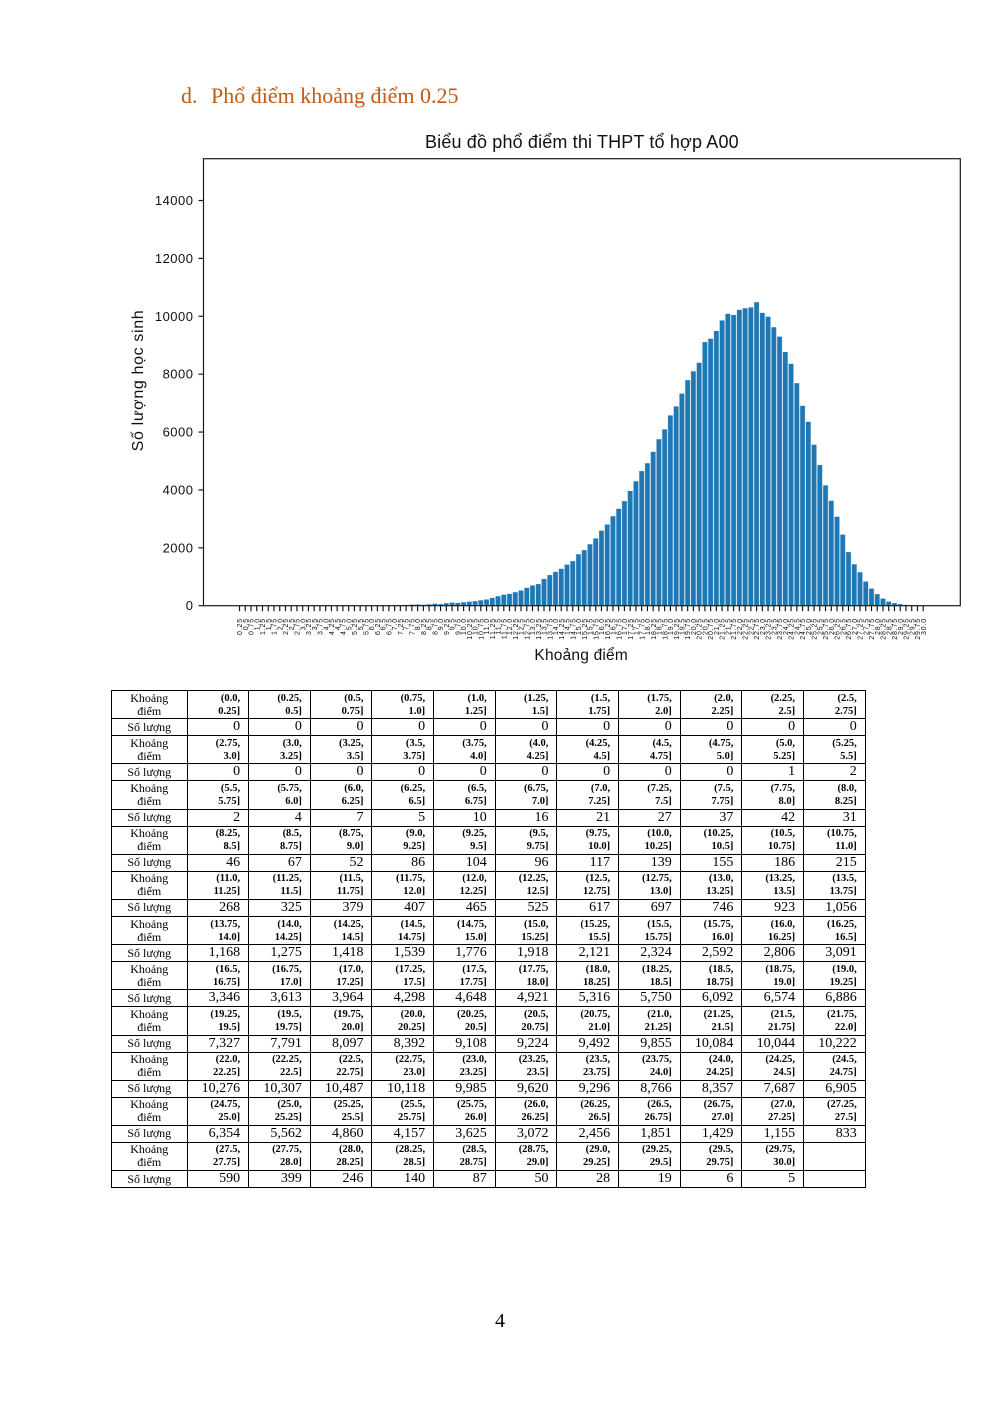  I want to click on svg-text: 21.25, so click(723, 629).